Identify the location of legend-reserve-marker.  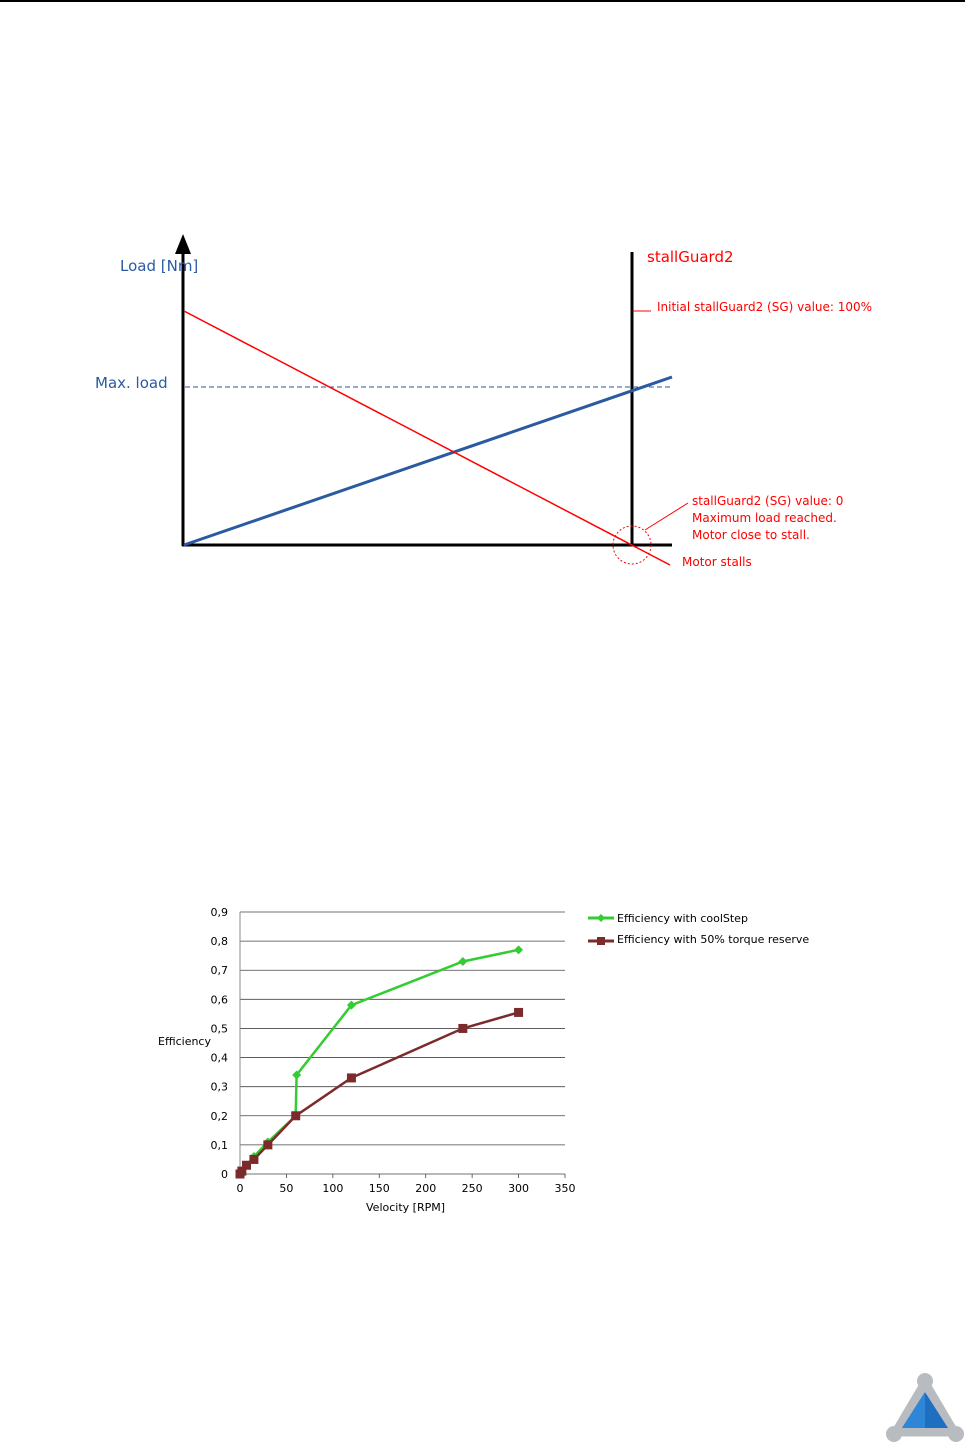
(601, 941).